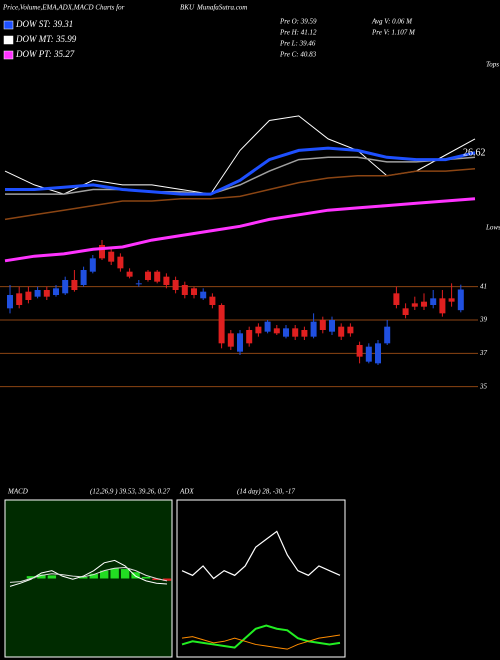  I want to click on y-tick-label: 35, so click(483, 386).